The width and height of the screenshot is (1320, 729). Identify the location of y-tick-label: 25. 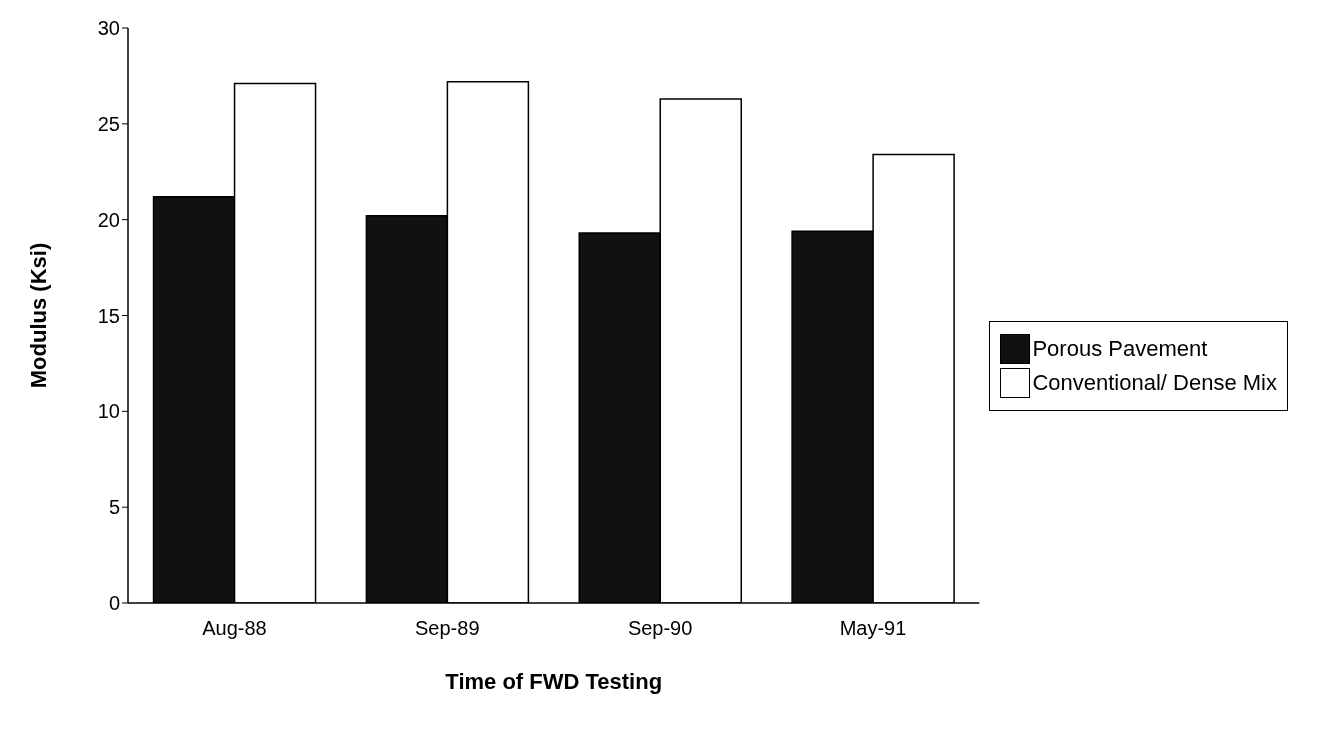
(108, 123).